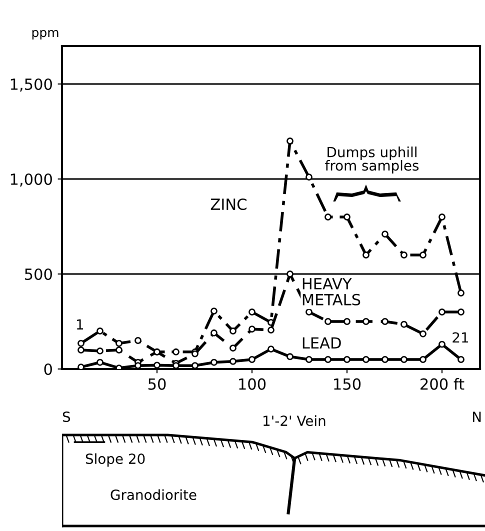 This screenshot has width=485, height=531. I want to click on y-tick-label: 1,500, so click(31, 85).